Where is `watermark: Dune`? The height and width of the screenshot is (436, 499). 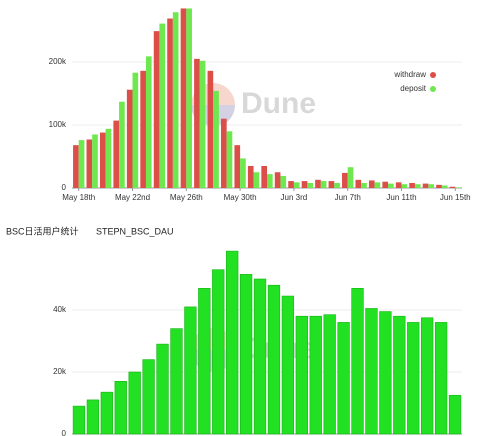
watermark: Dune is located at coordinates (278, 103).